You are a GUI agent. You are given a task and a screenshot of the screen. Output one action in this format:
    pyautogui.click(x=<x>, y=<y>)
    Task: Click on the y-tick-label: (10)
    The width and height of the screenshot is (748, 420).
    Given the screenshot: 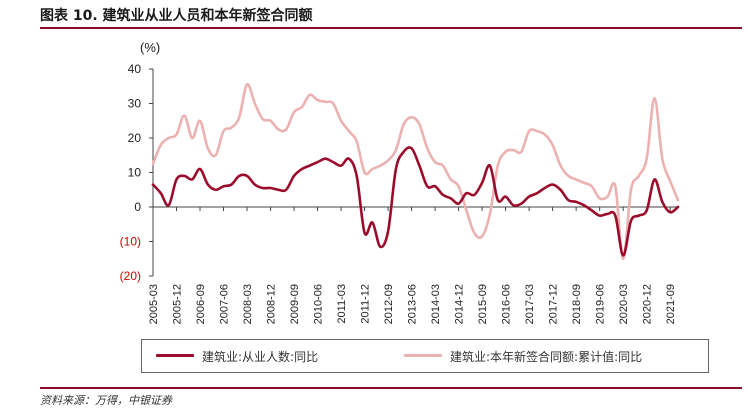 What is the action you would take?
    pyautogui.click(x=130, y=242)
    